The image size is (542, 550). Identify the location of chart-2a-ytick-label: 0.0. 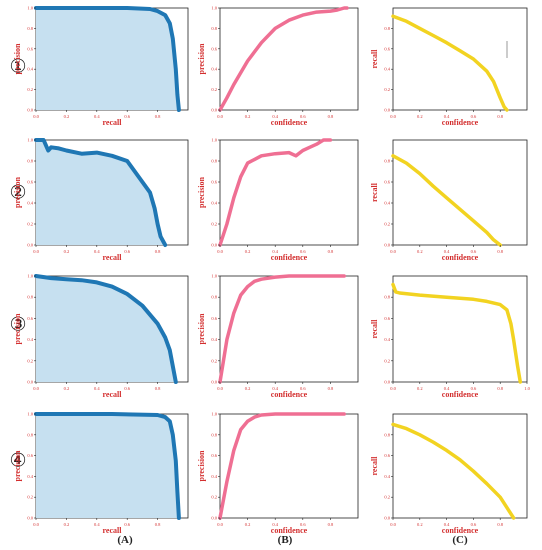
(30, 245).